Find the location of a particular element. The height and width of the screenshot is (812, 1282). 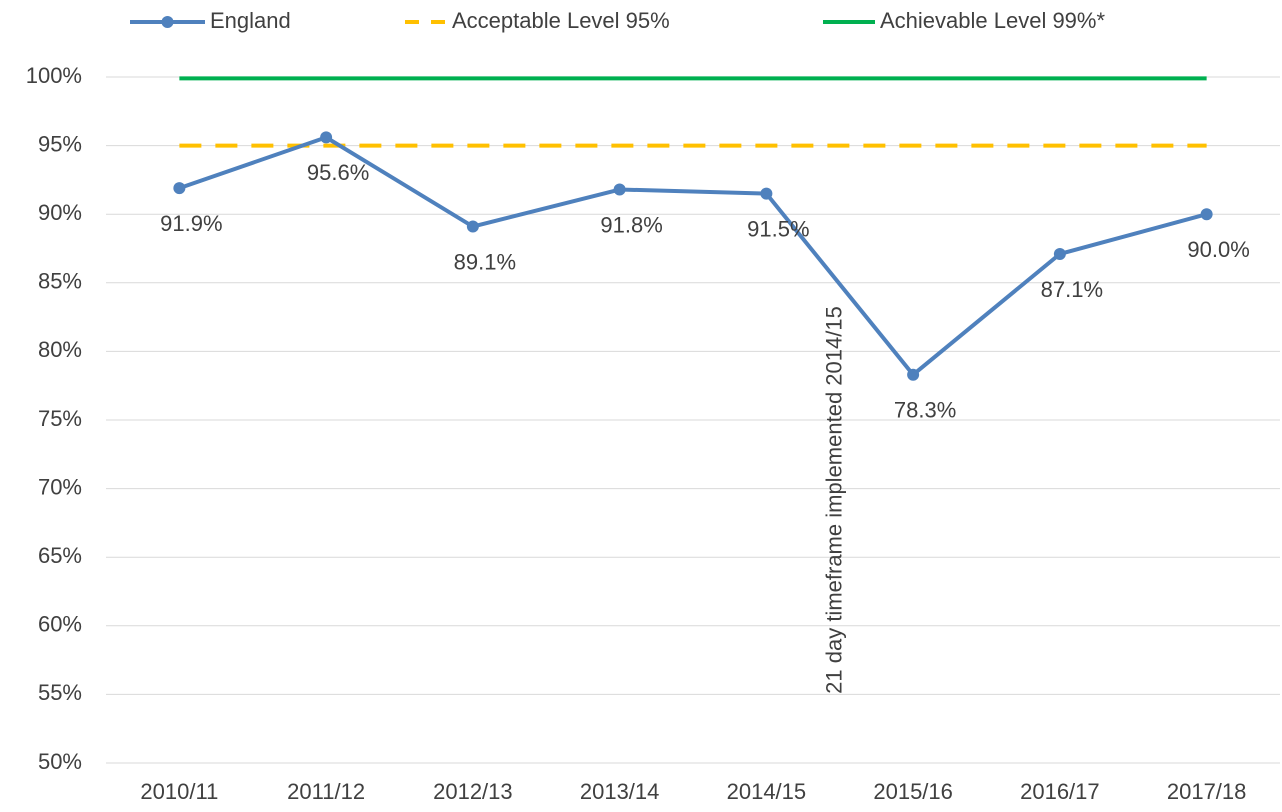

legend-label: England is located at coordinates (250, 20).